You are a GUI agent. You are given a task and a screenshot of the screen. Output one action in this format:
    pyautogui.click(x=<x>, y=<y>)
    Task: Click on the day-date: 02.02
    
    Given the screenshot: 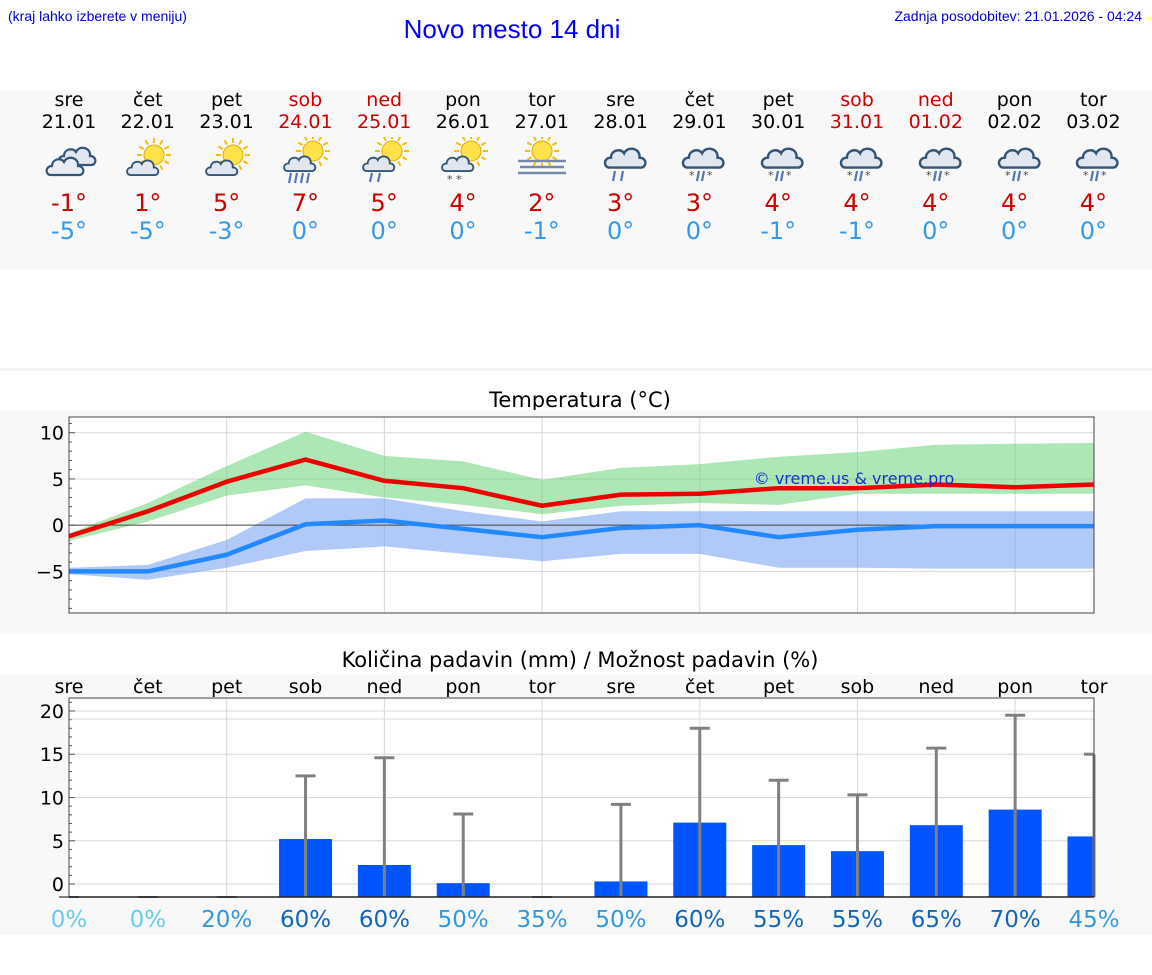 What is the action you would take?
    pyautogui.click(x=1014, y=122)
    